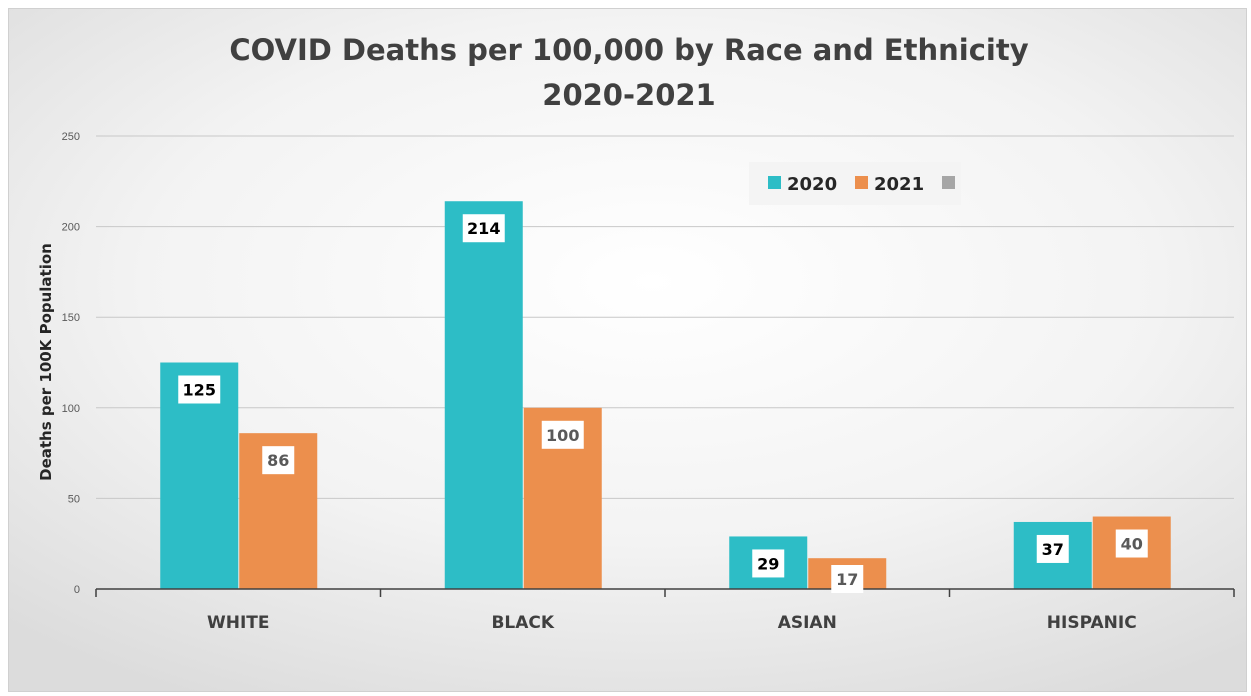 This screenshot has width=1251, height=696. Describe the element at coordinates (522, 623) in the screenshot. I see `x-tick-label: BLACK` at that location.